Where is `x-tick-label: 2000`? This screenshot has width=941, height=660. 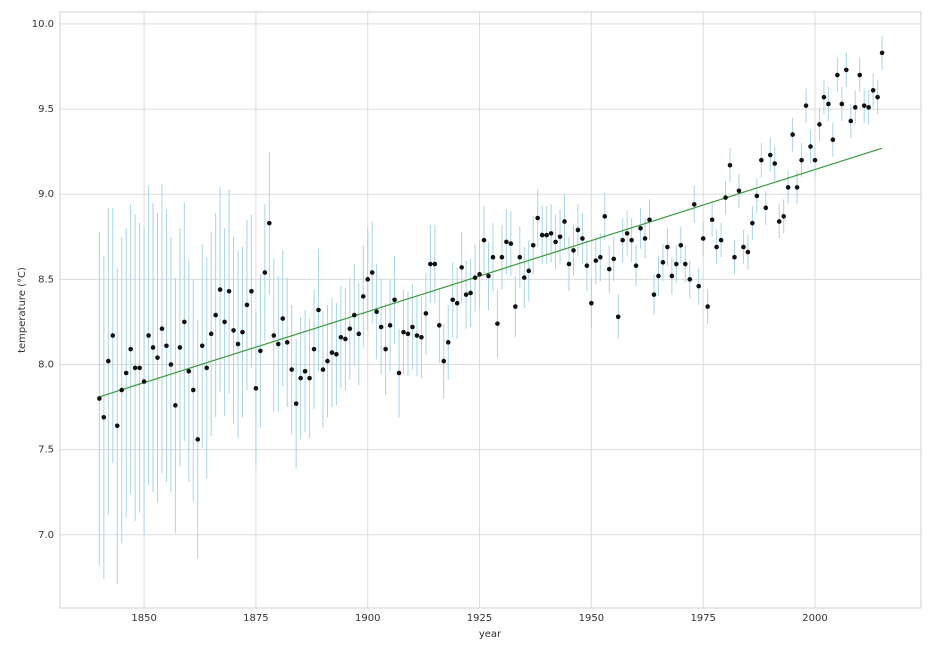
x-tick-label: 2000 is located at coordinates (814, 618).